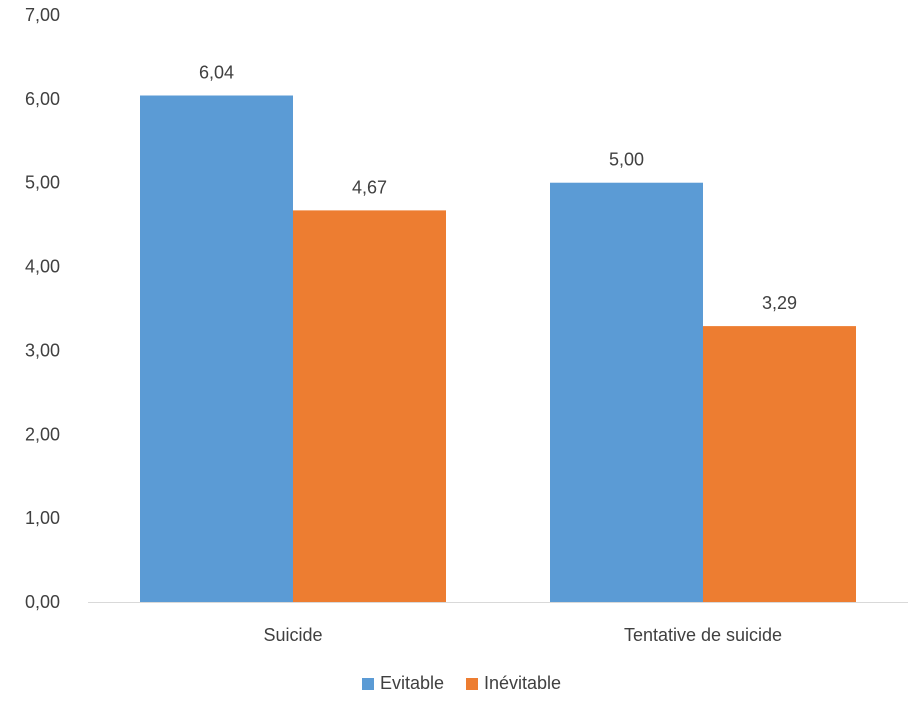 Image resolution: width=923 pixels, height=702 pixels. Describe the element at coordinates (42, 15) in the screenshot. I see `y-tick-label: 7,00` at that location.